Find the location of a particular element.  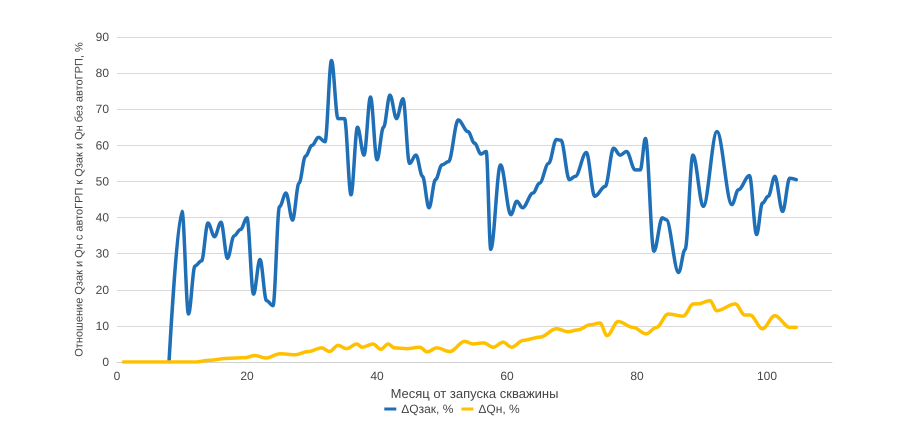

y-tick-label: 40 is located at coordinates (103, 217).